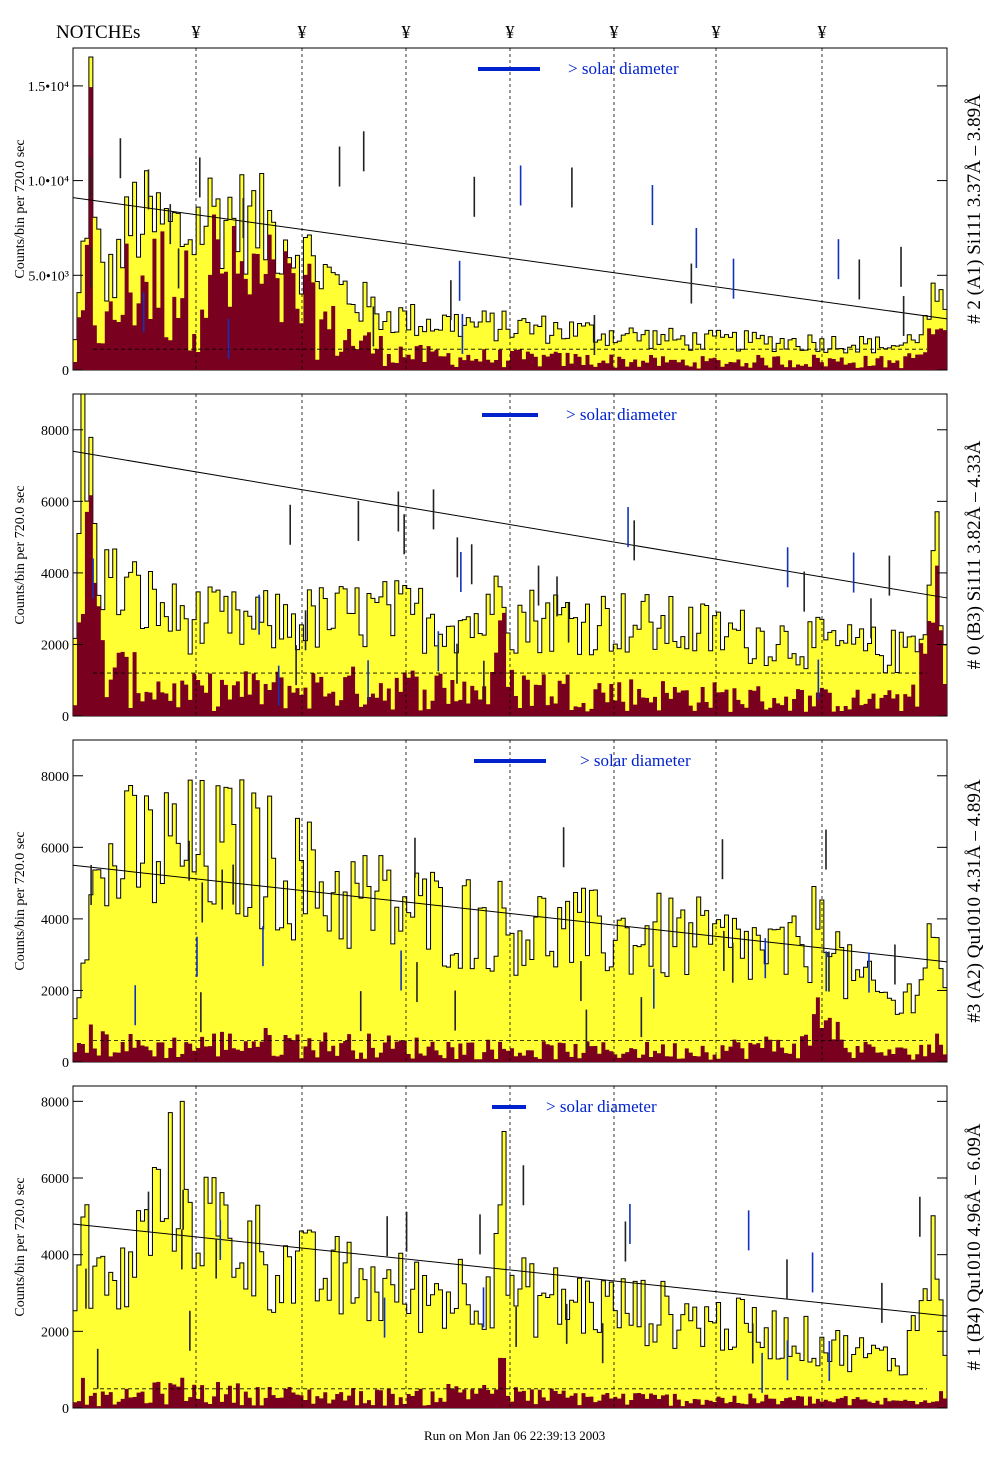 This screenshot has width=1004, height=1476. Describe the element at coordinates (20, 208) in the screenshot. I see `y-axis-label: Counts/bin per 720.0 sec` at that location.